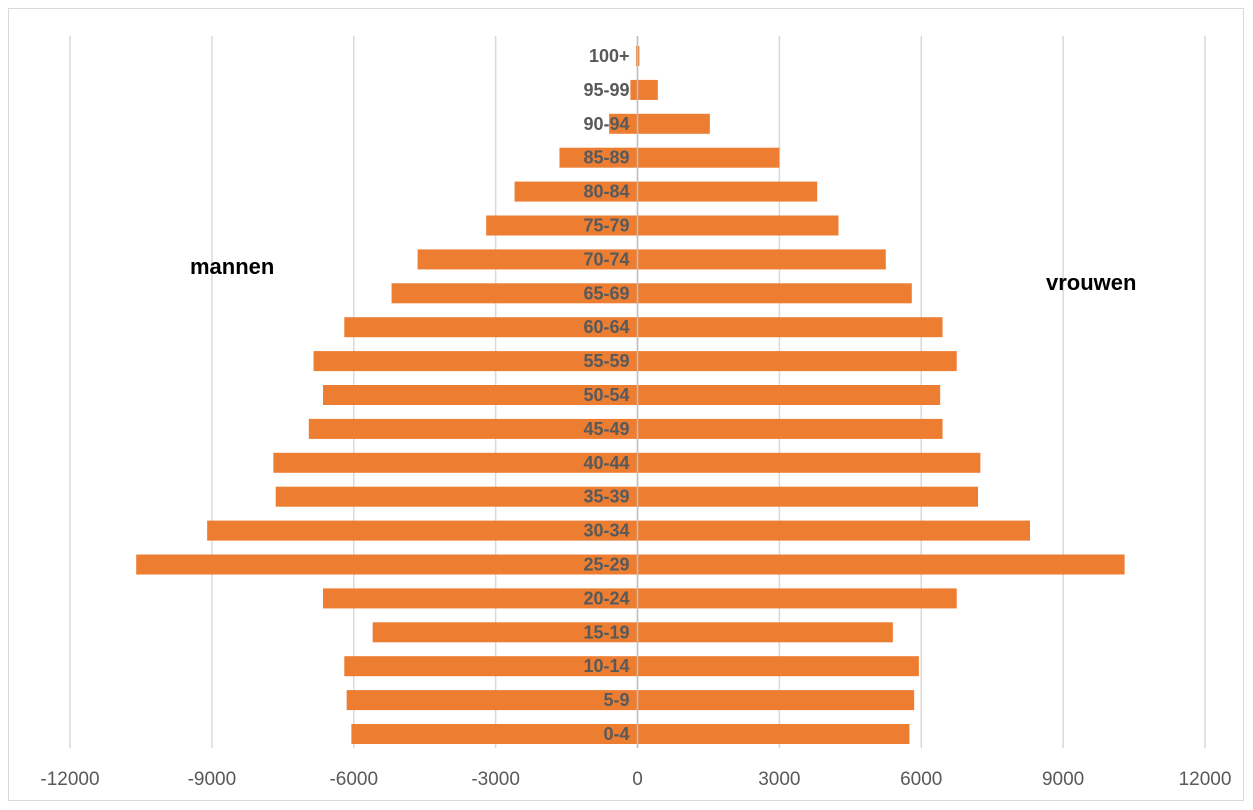 Image resolution: width=1253 pixels, height=810 pixels. What do you see at coordinates (606, 429) in the screenshot?
I see `category-label: 45-49` at bounding box center [606, 429].